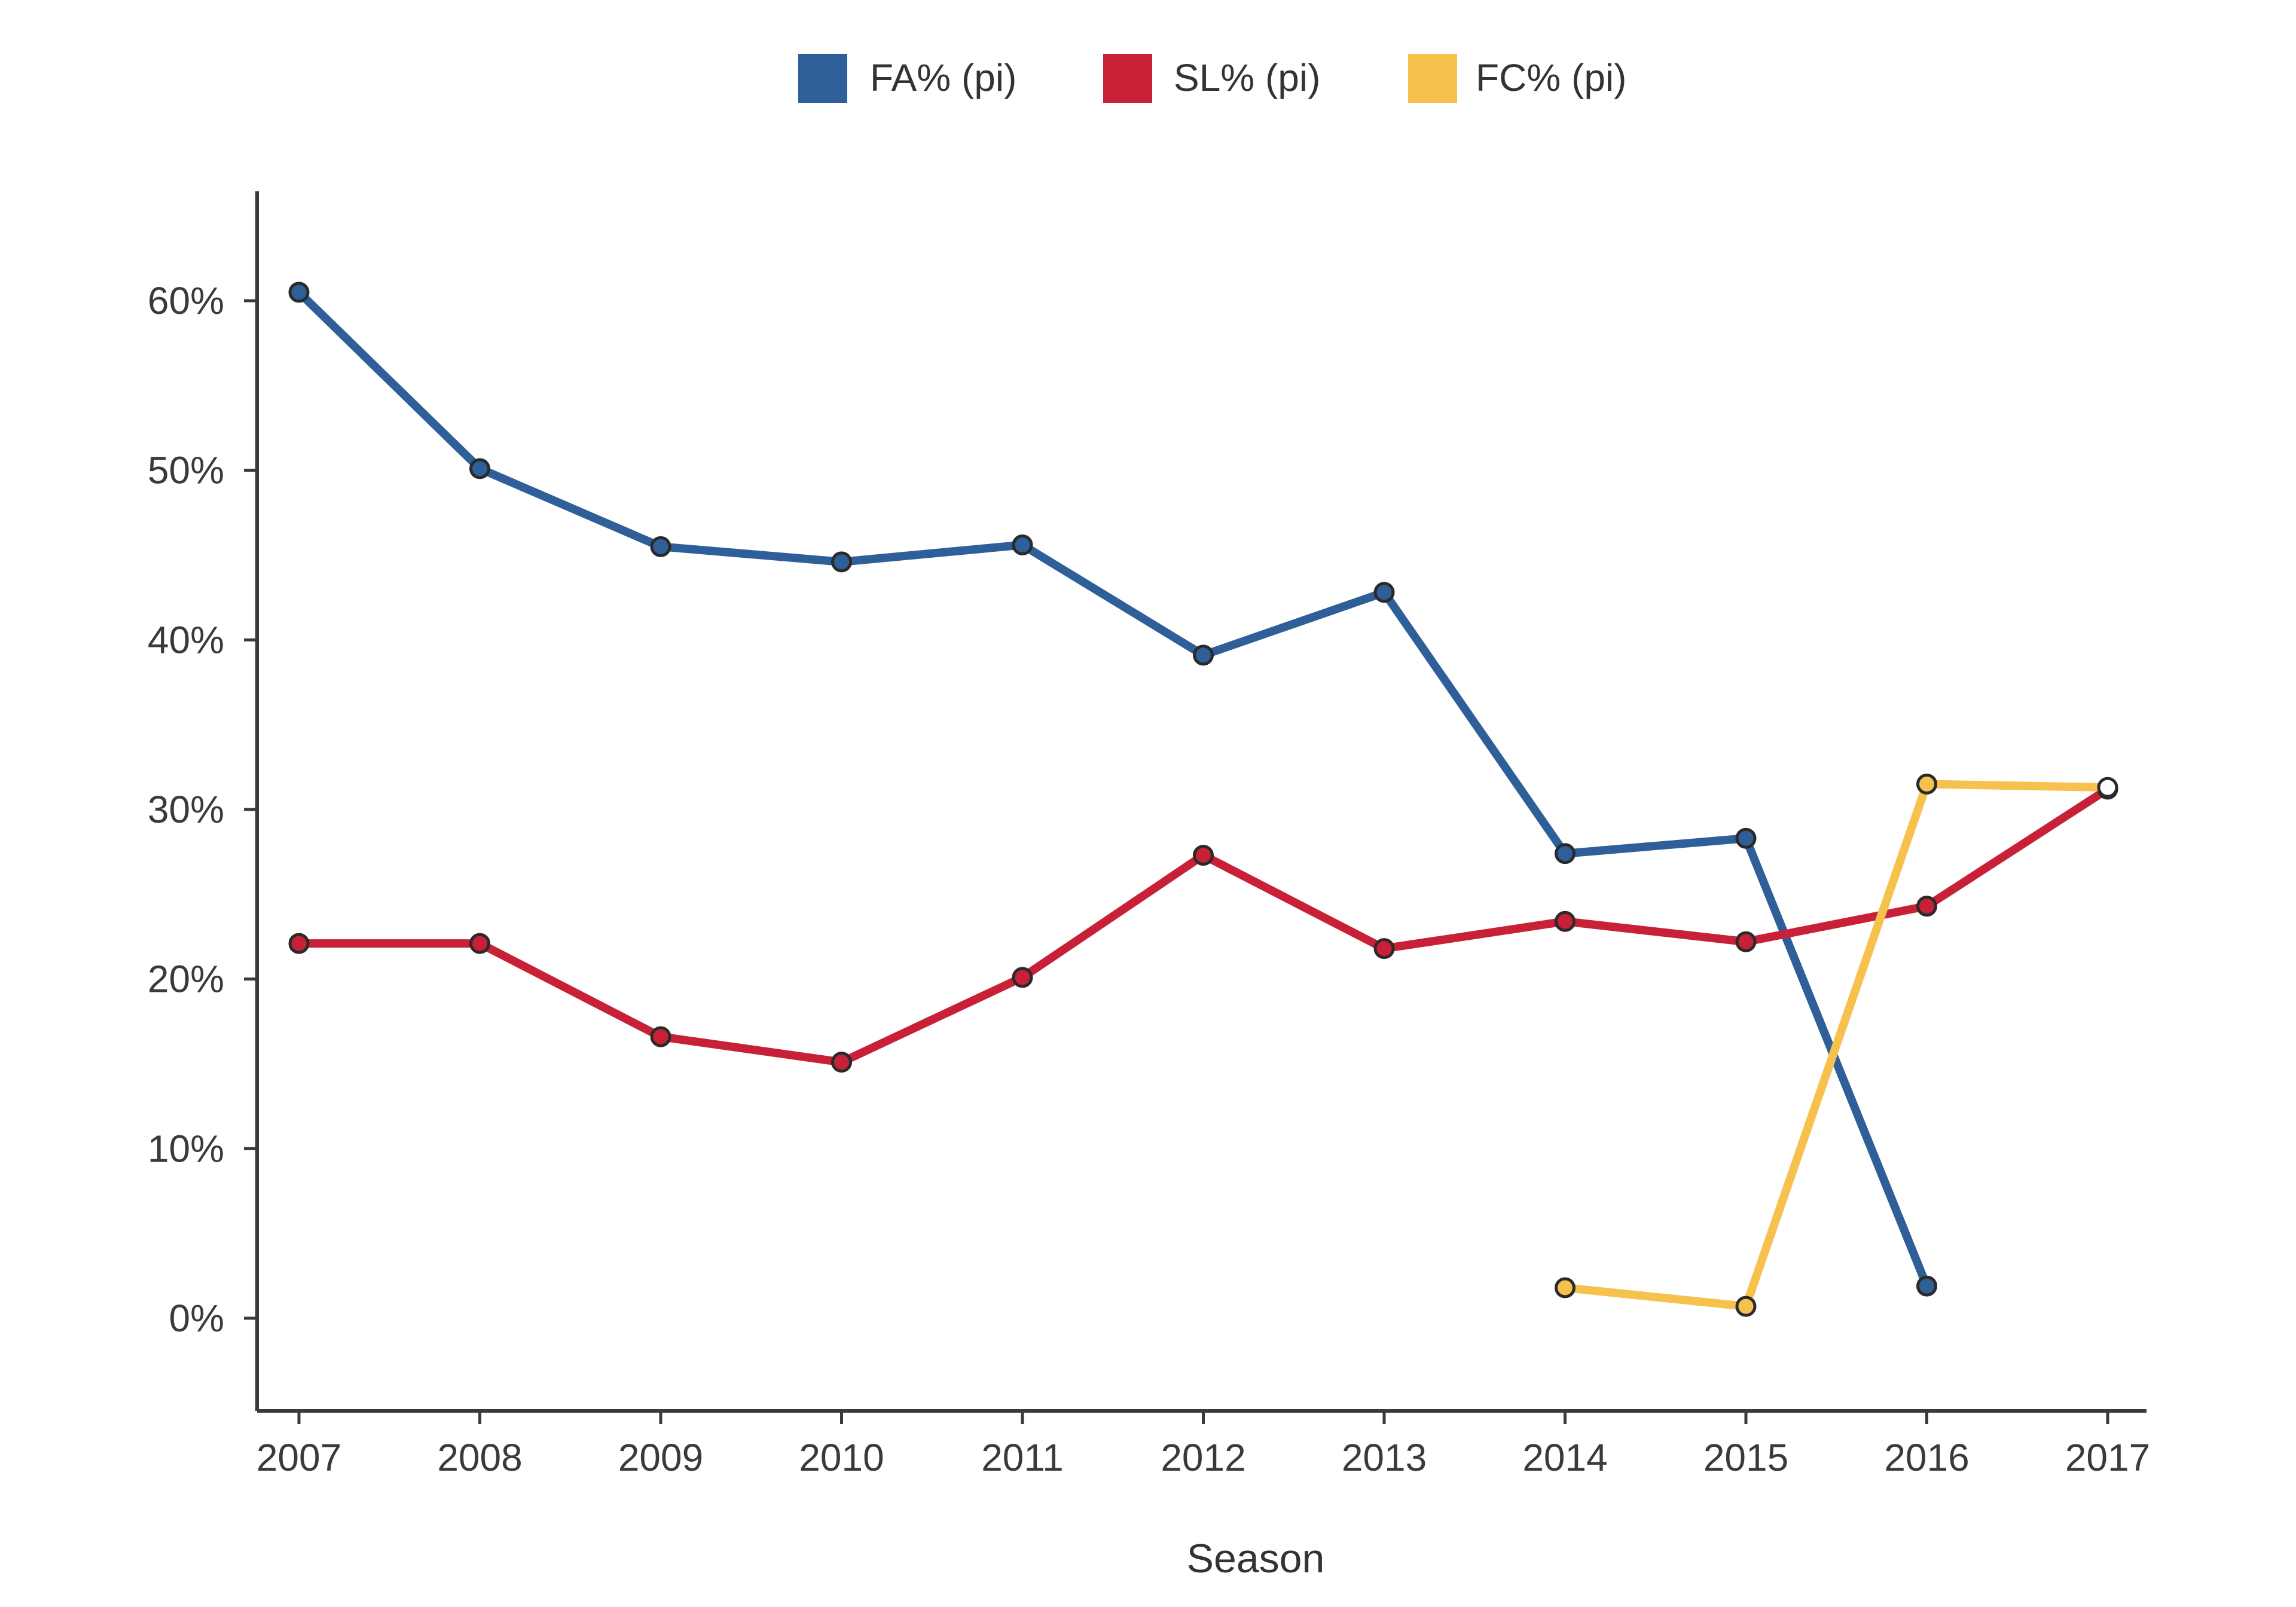  What do you see at coordinates (1564, 1457) in the screenshot?
I see `x-tick-label: 2014` at bounding box center [1564, 1457].